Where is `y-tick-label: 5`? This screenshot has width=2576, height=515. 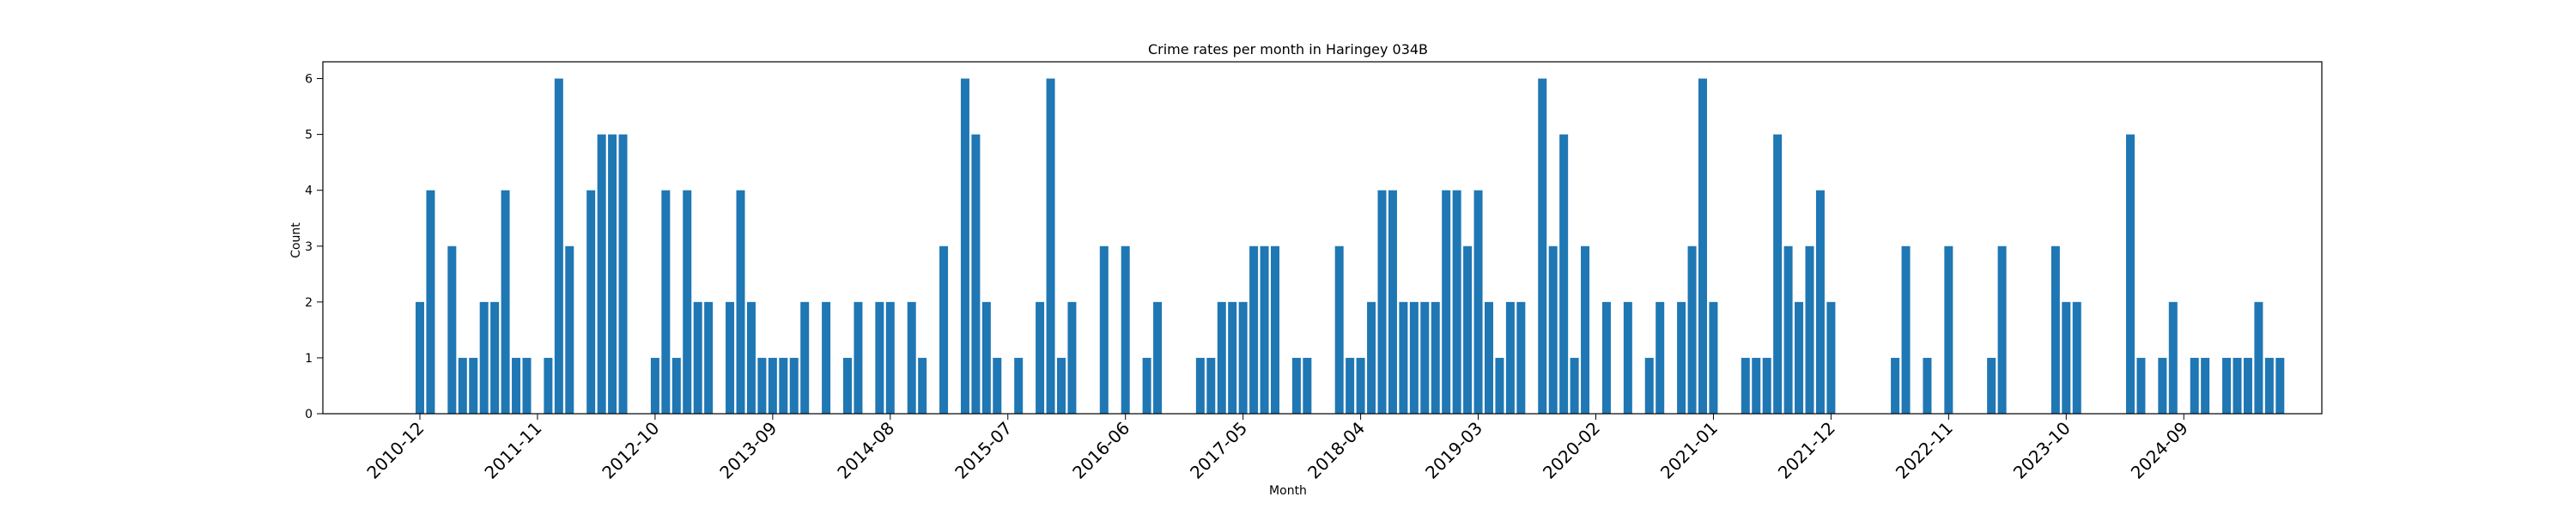 y-tick-label: 5 is located at coordinates (309, 135).